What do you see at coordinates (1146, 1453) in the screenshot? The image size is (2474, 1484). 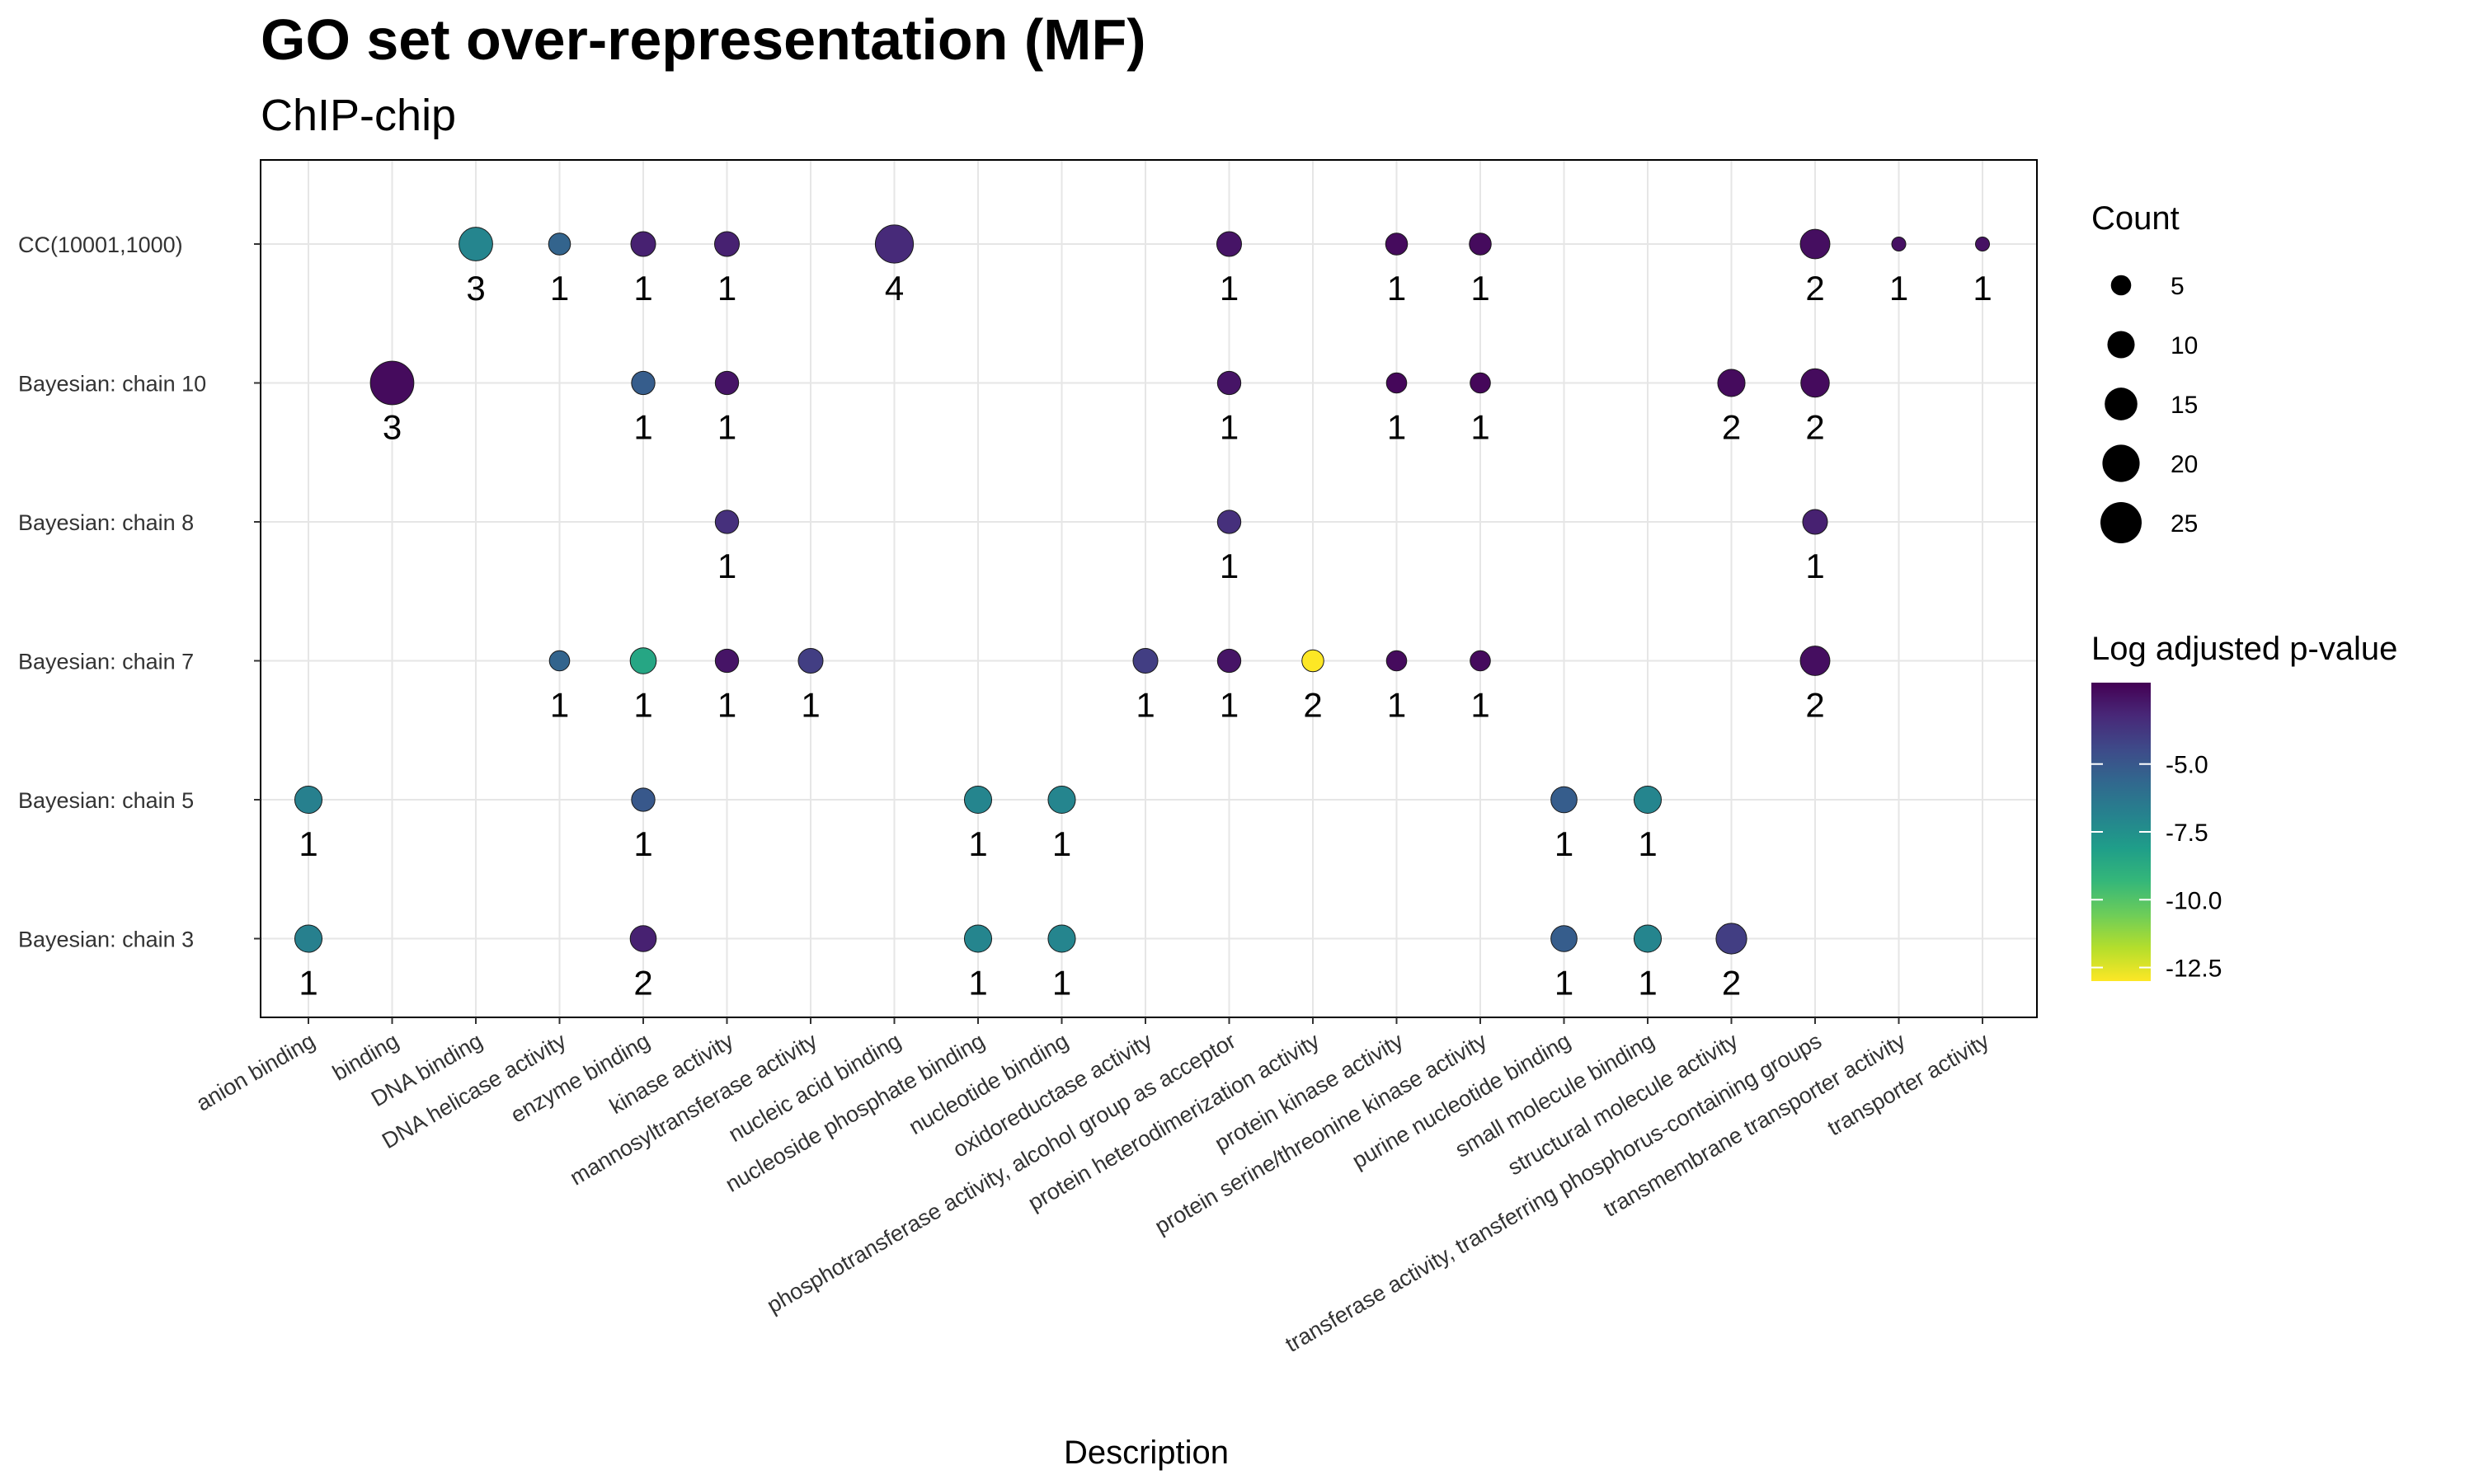 I see `x-axis-label: Description` at bounding box center [1146, 1453].